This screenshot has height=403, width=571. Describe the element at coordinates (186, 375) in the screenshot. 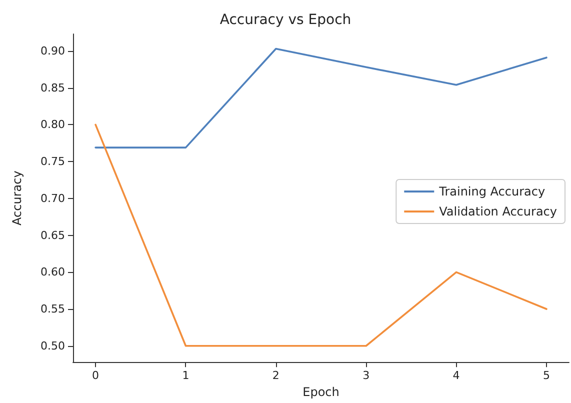

I see `x-tick-label: 1` at that location.